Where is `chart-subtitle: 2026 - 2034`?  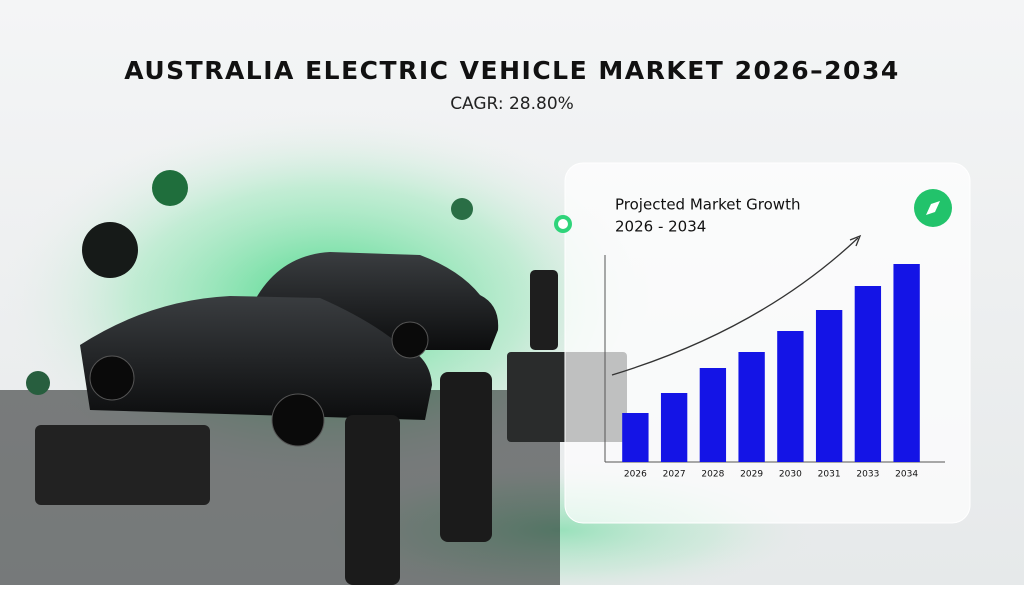 chart-subtitle: 2026 - 2034 is located at coordinates (660, 227).